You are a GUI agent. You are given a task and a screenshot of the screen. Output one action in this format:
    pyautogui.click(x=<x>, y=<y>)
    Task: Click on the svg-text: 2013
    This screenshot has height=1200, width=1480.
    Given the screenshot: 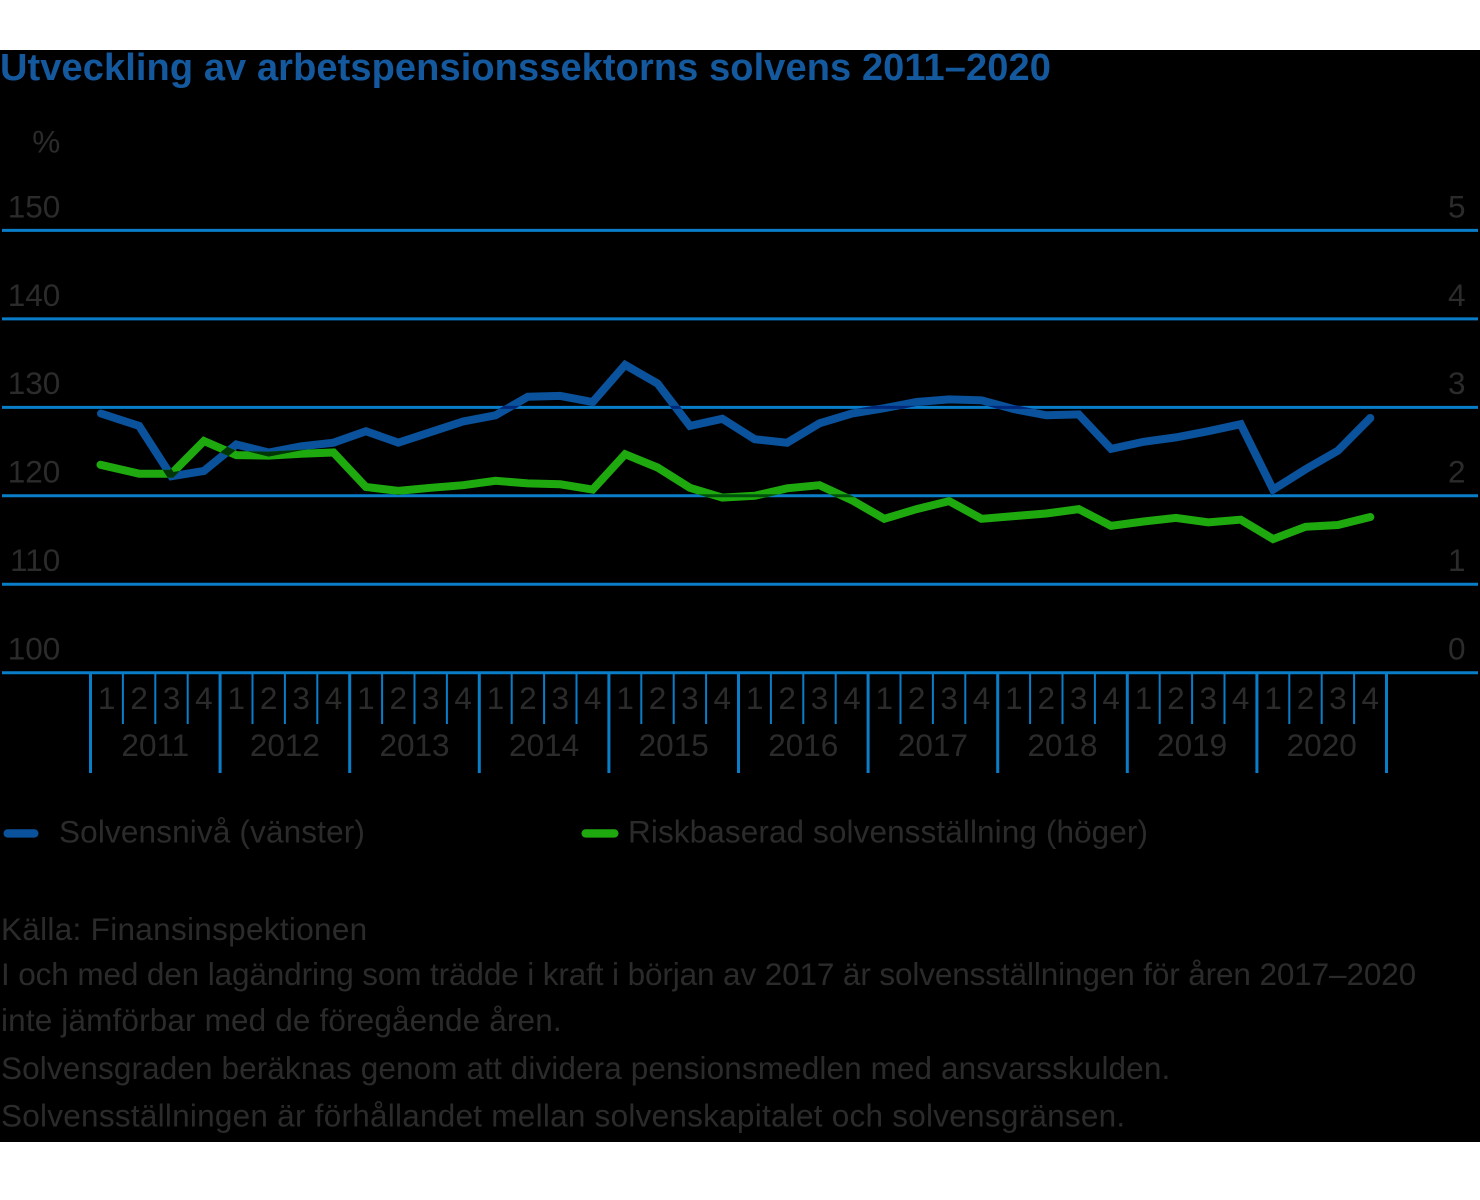 What is the action you would take?
    pyautogui.click(x=414, y=745)
    